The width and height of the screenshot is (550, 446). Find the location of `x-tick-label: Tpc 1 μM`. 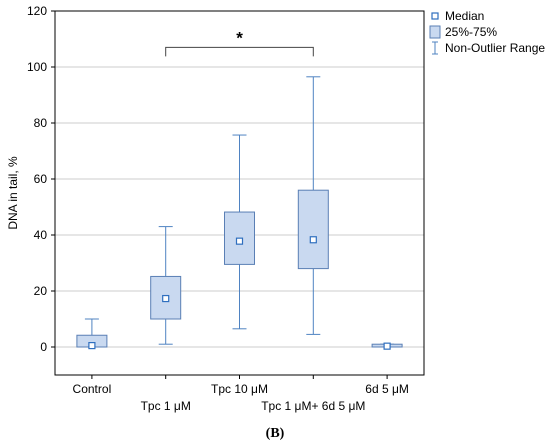

x-tick-label: Tpc 1 μM is located at coordinates (166, 406).